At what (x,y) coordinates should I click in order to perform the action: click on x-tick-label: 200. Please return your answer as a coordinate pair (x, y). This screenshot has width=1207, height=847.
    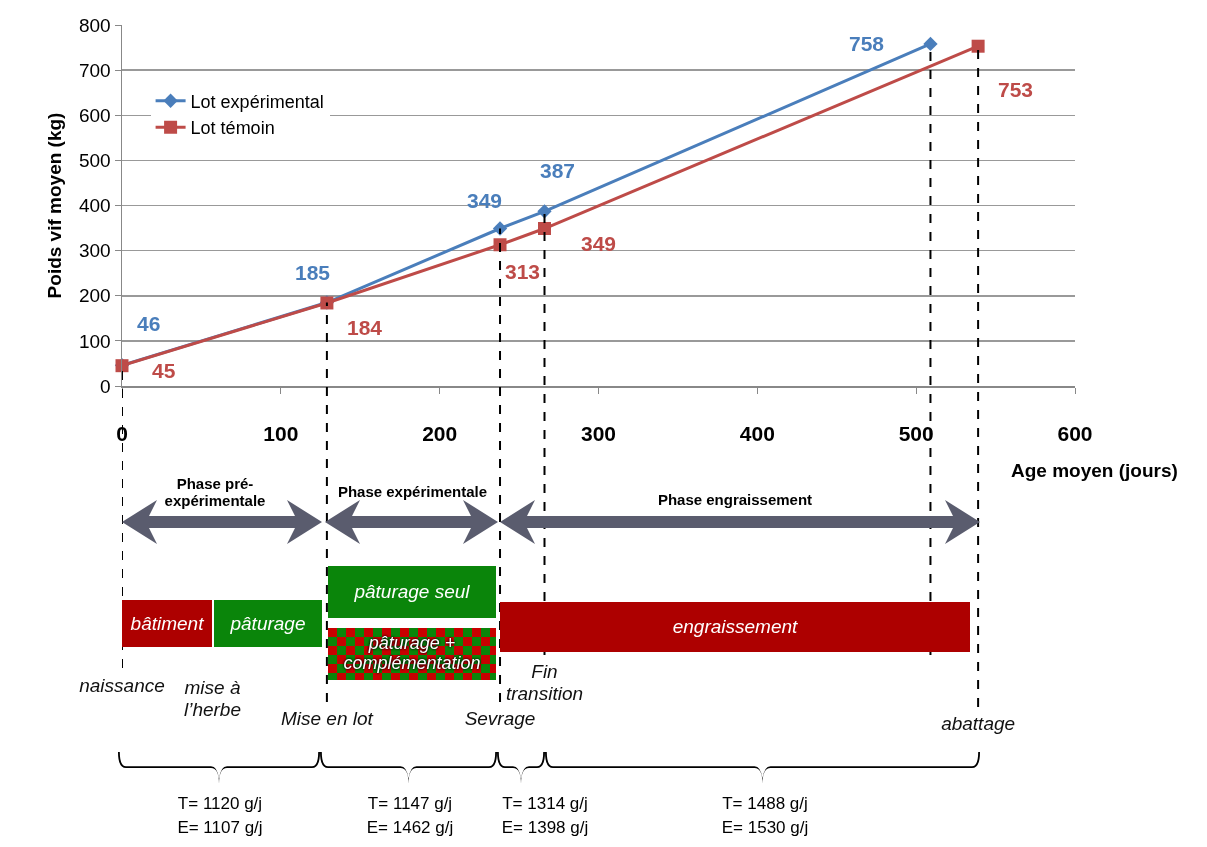
    Looking at the image, I should click on (440, 433).